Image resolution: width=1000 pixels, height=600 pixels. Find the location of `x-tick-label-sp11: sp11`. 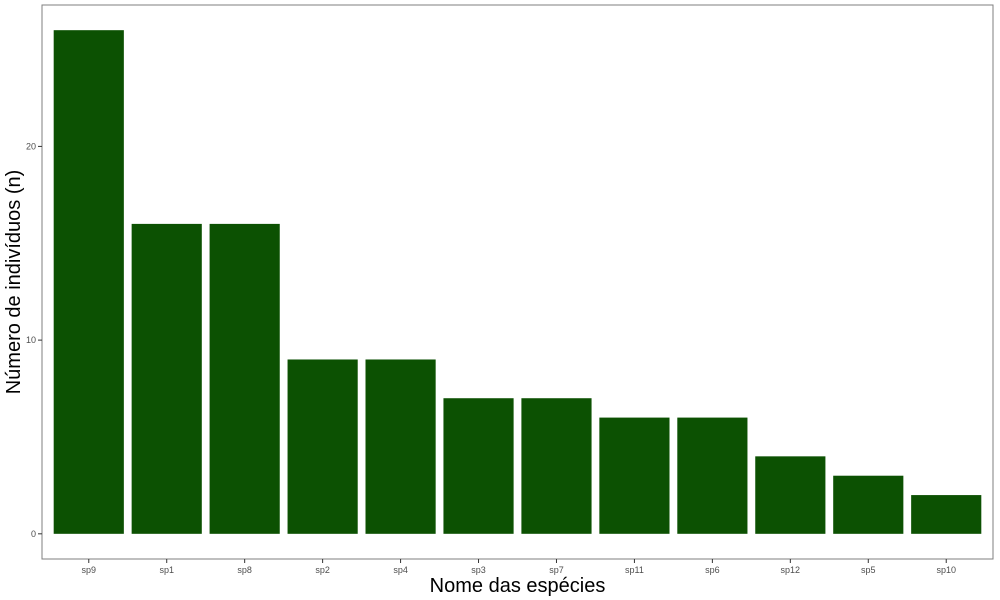

x-tick-label-sp11: sp11 is located at coordinates (634, 570).